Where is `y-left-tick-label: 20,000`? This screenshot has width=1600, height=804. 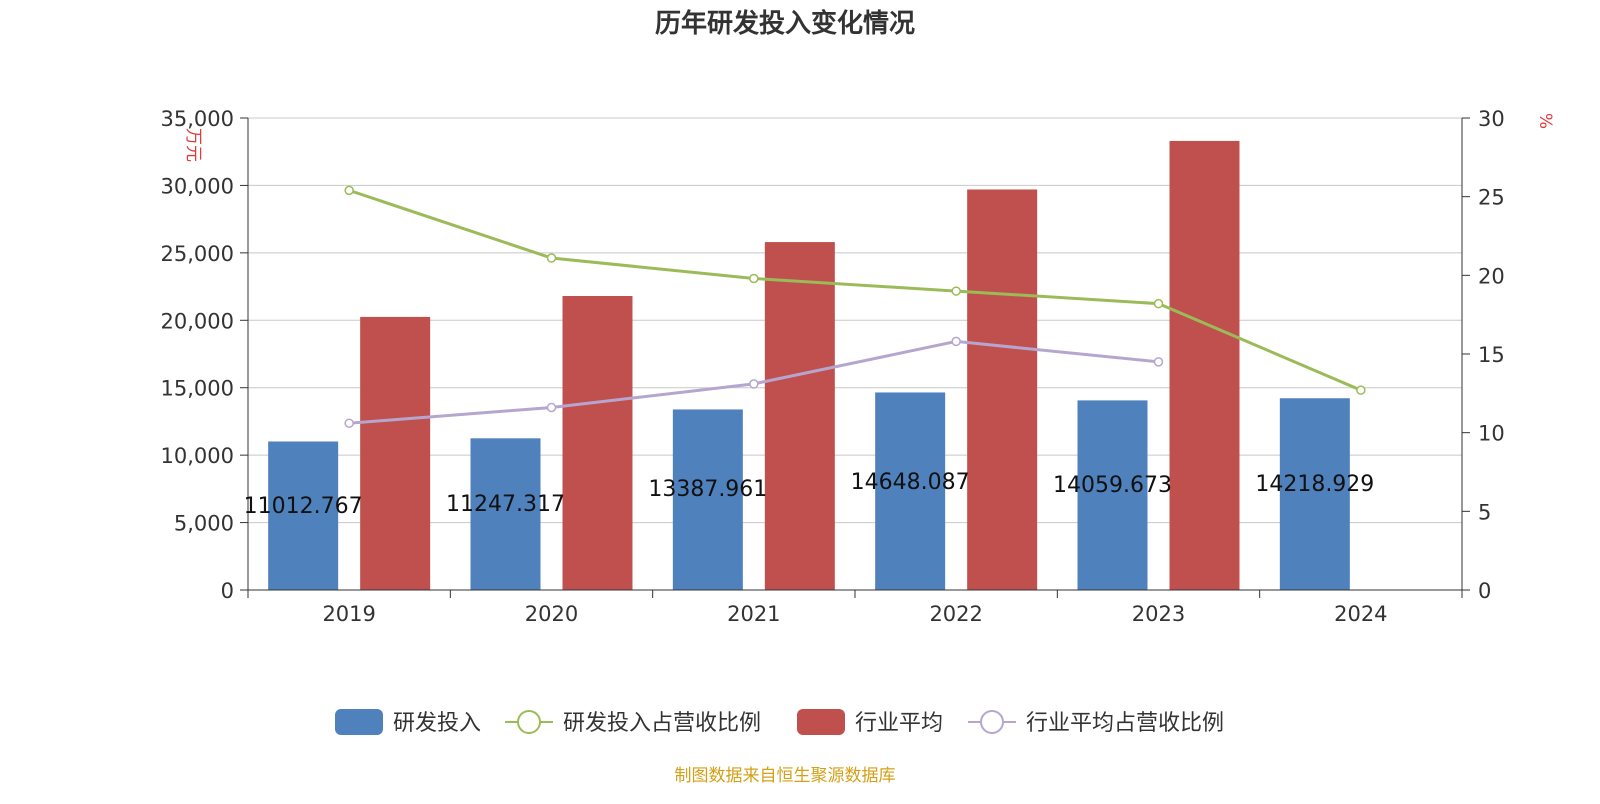
y-left-tick-label: 20,000 is located at coordinates (197, 321).